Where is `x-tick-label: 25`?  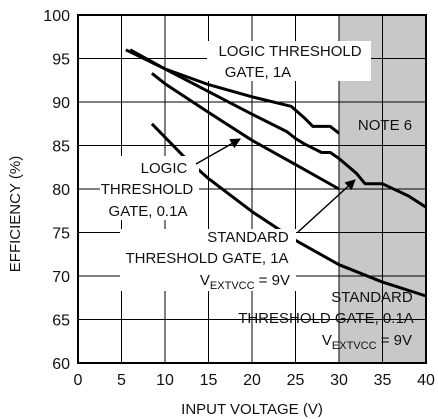
x-tick-label: 25 is located at coordinates (296, 380).